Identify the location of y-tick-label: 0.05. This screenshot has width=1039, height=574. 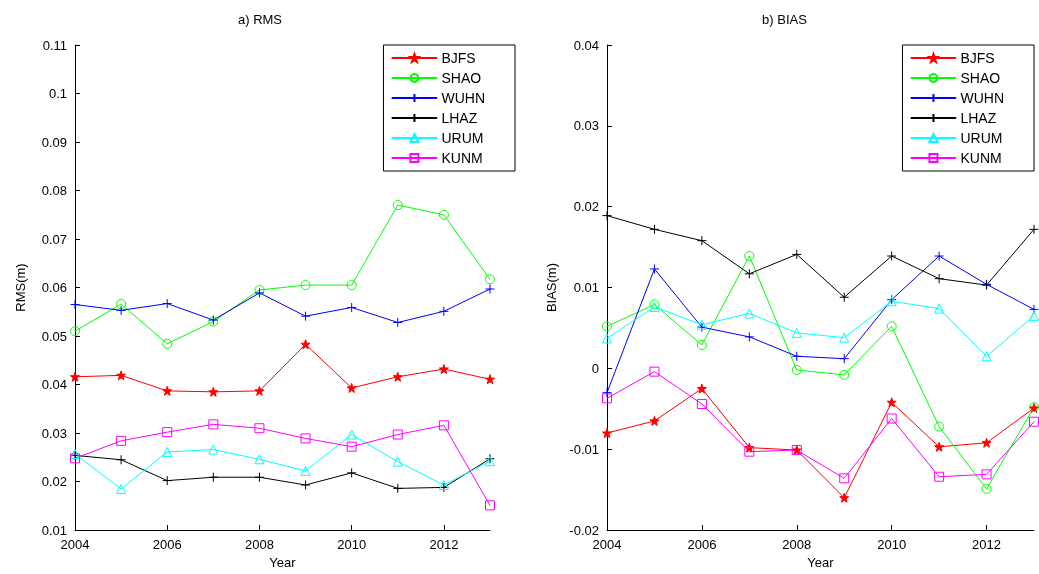
(54, 336).